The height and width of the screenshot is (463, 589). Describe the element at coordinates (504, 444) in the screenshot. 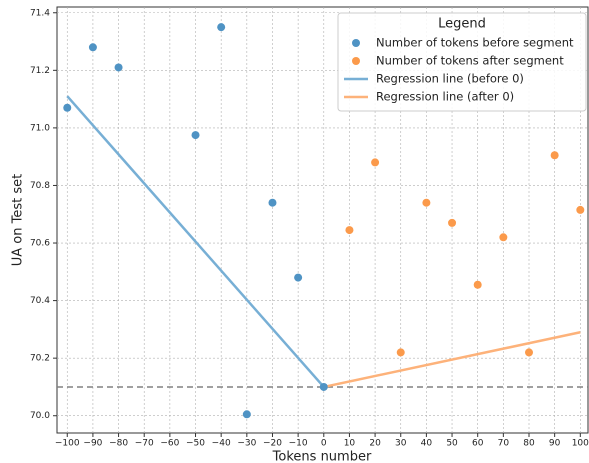

I see `x-tick-label: 70` at that location.